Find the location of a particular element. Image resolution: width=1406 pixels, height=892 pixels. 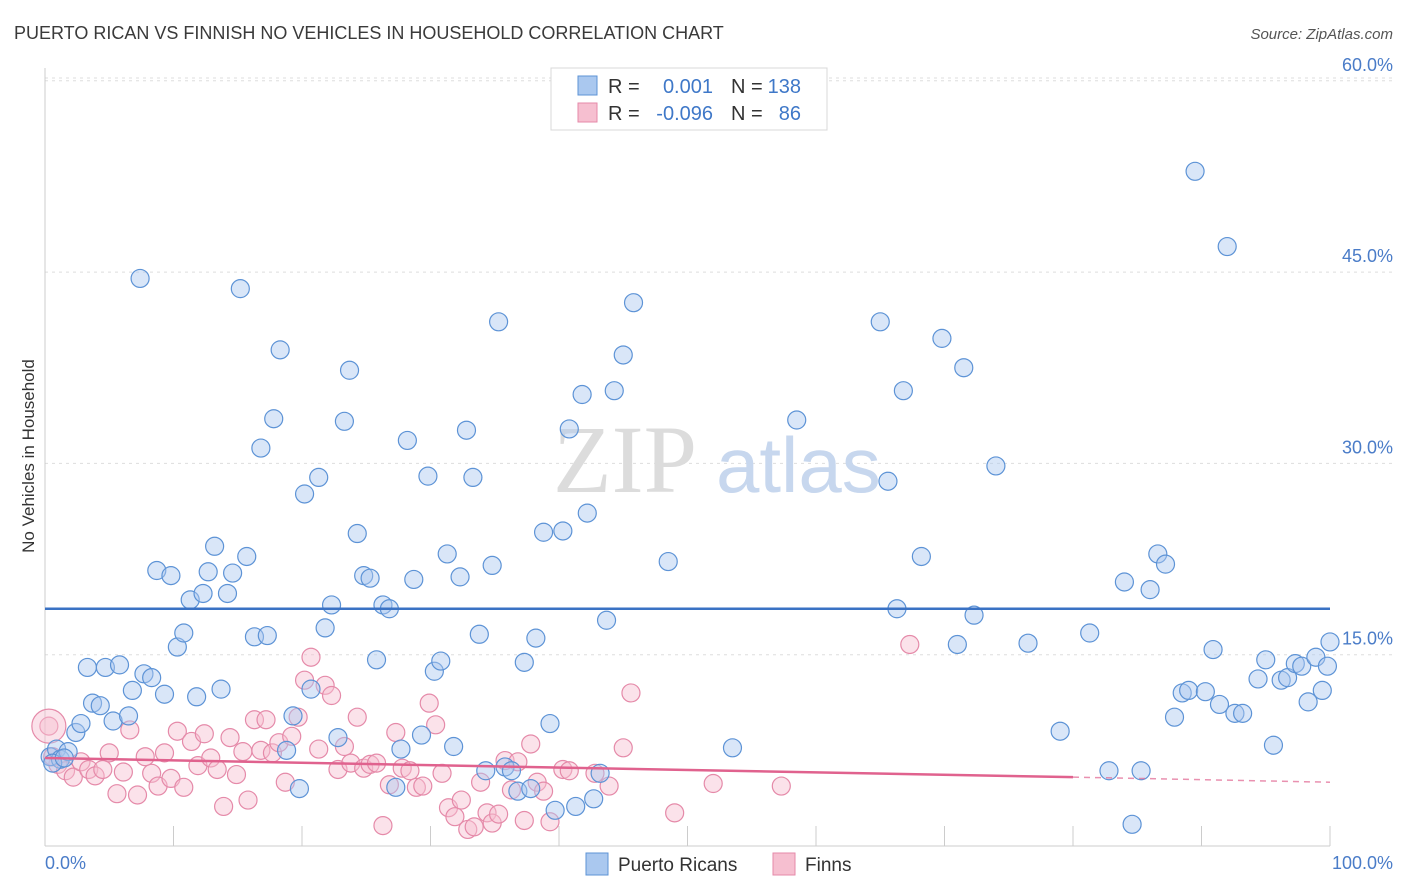

legend-swatch-puerto-ricans is located at coordinates (587, 85).